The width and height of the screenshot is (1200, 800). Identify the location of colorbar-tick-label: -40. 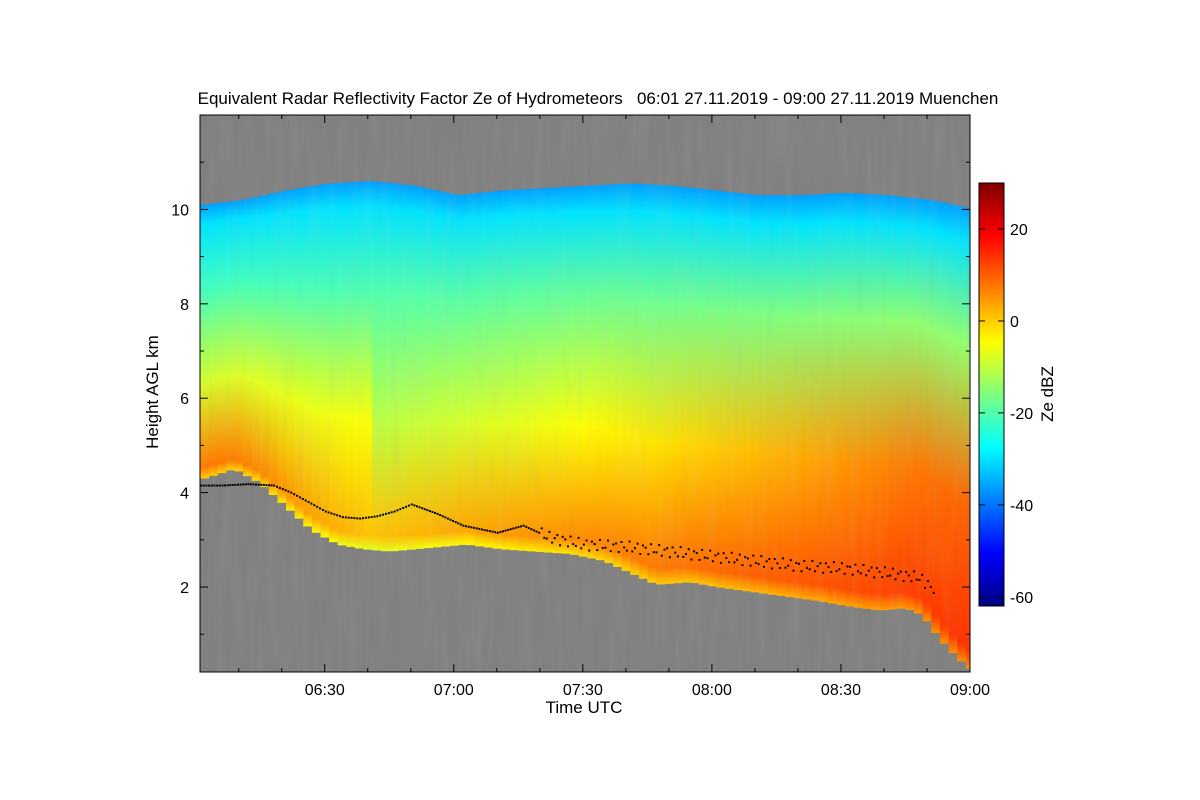
(1021, 506).